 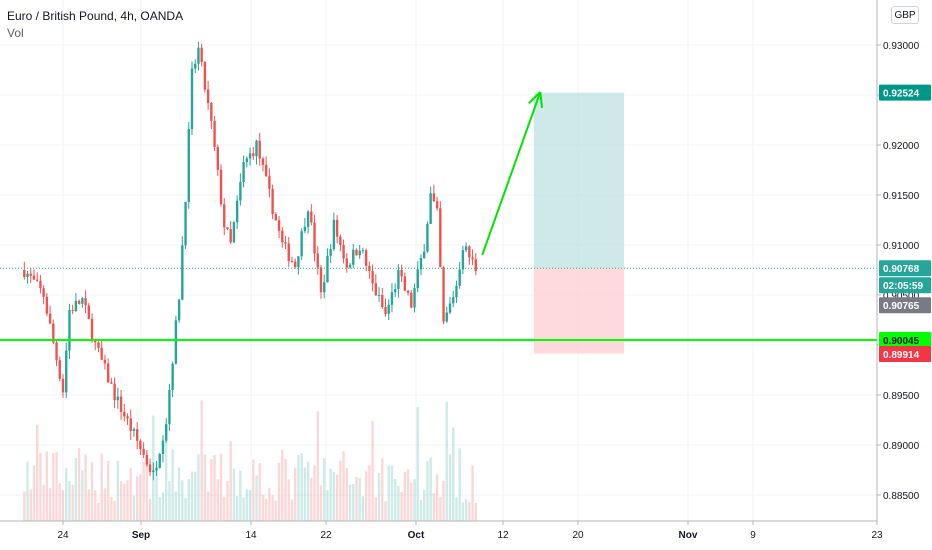 What do you see at coordinates (901, 355) in the screenshot?
I see `stop-price-badge-text: 0.89914` at bounding box center [901, 355].